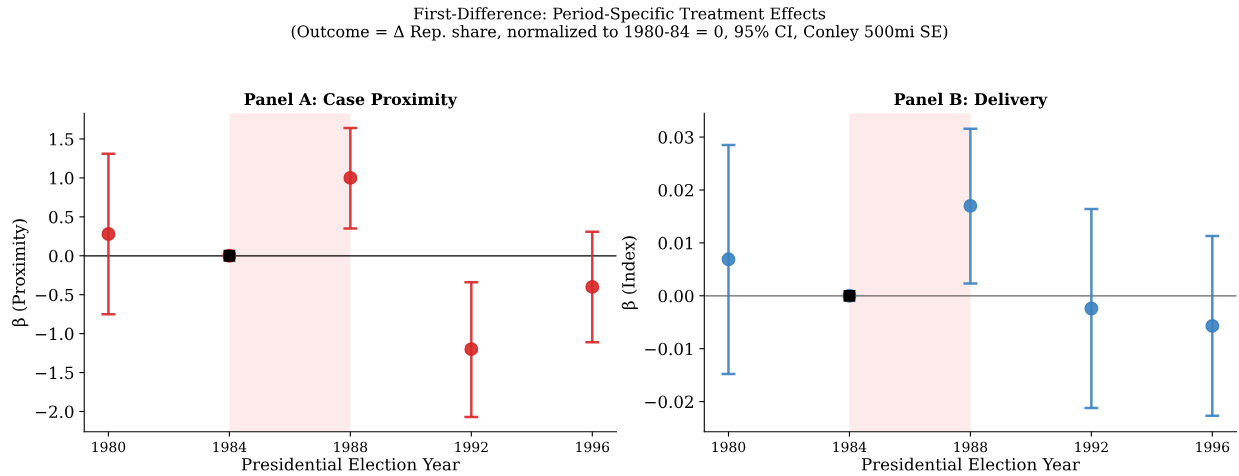 The image size is (1239, 476). I want to click on y-tick-label: −0.01, so click(669, 349).